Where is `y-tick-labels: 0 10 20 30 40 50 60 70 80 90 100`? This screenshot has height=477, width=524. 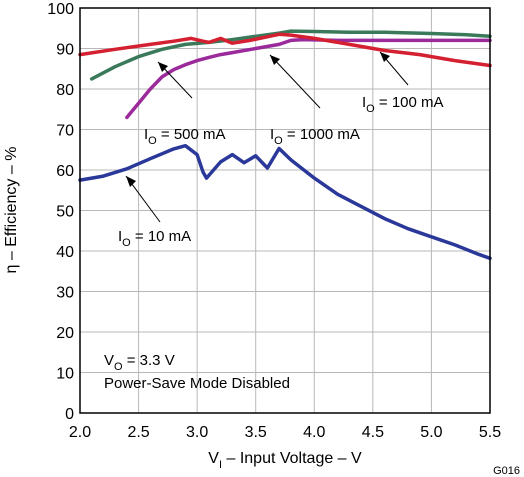 y-tick-labels: 0 10 20 30 40 50 60 70 80 90 100 is located at coordinates (60, 212).